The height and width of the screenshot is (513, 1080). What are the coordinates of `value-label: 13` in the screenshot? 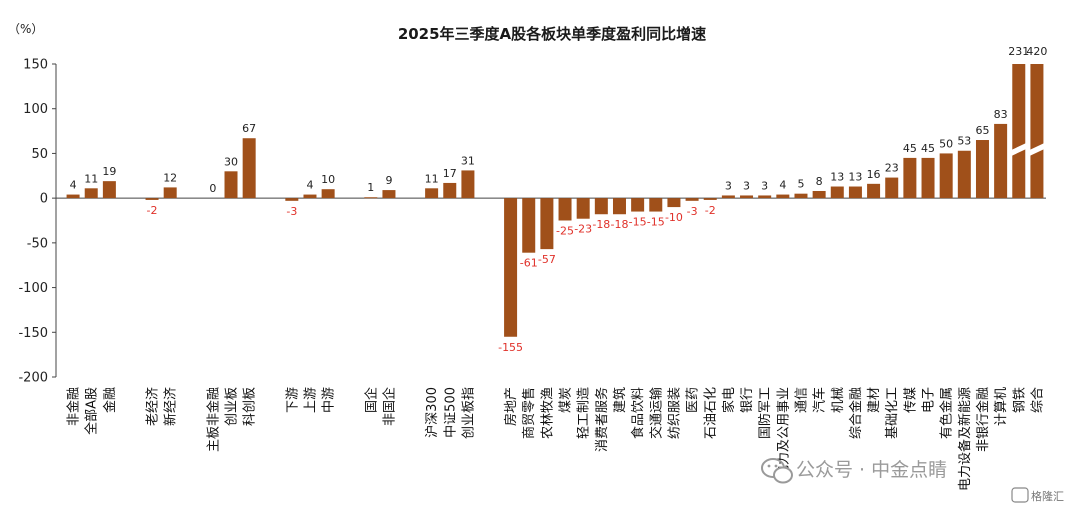 It's located at (855, 177).